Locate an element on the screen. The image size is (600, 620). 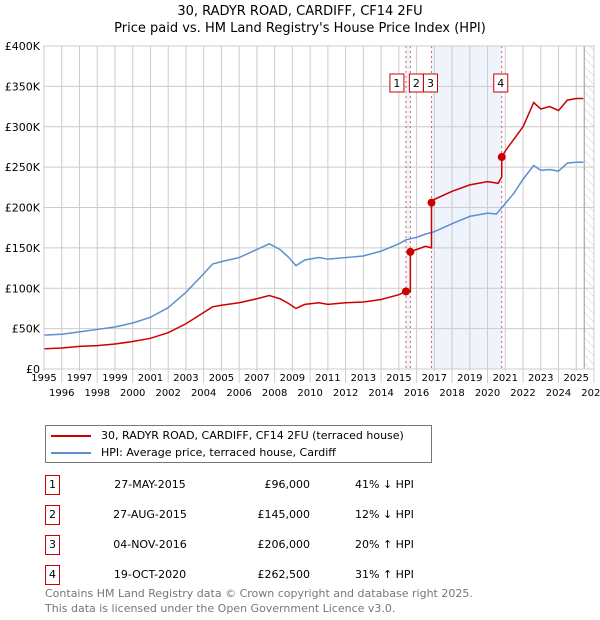
sale-date: 27-AUG-2015 is located at coordinates (150, 514).